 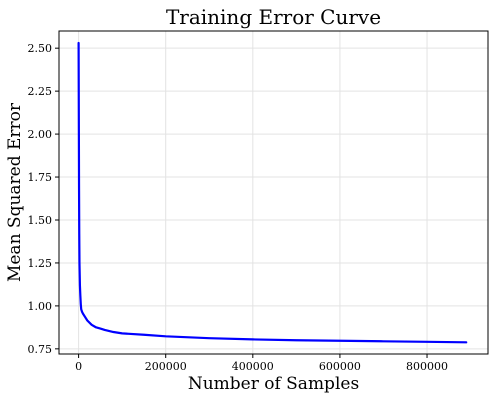 I want to click on y-tick-label: 0.75, so click(x=40, y=349).